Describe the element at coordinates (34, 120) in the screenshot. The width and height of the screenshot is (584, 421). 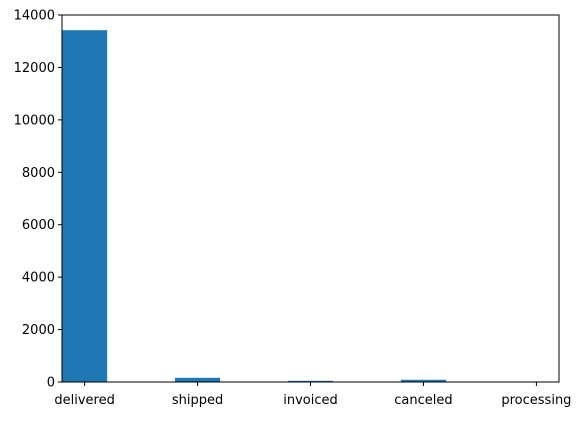
I see `y-tick-label-10000: 10000` at that location.